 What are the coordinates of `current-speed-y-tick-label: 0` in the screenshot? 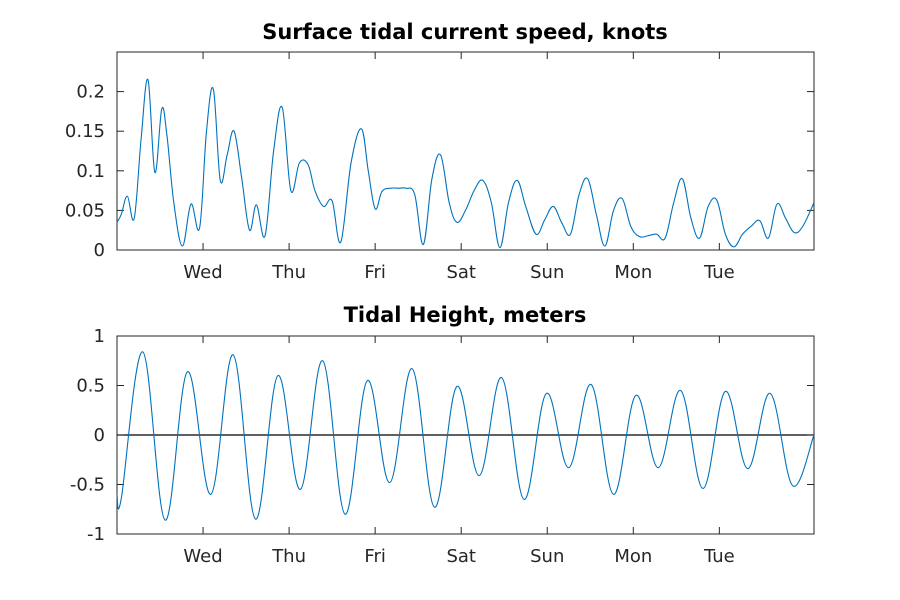 It's located at (99, 250).